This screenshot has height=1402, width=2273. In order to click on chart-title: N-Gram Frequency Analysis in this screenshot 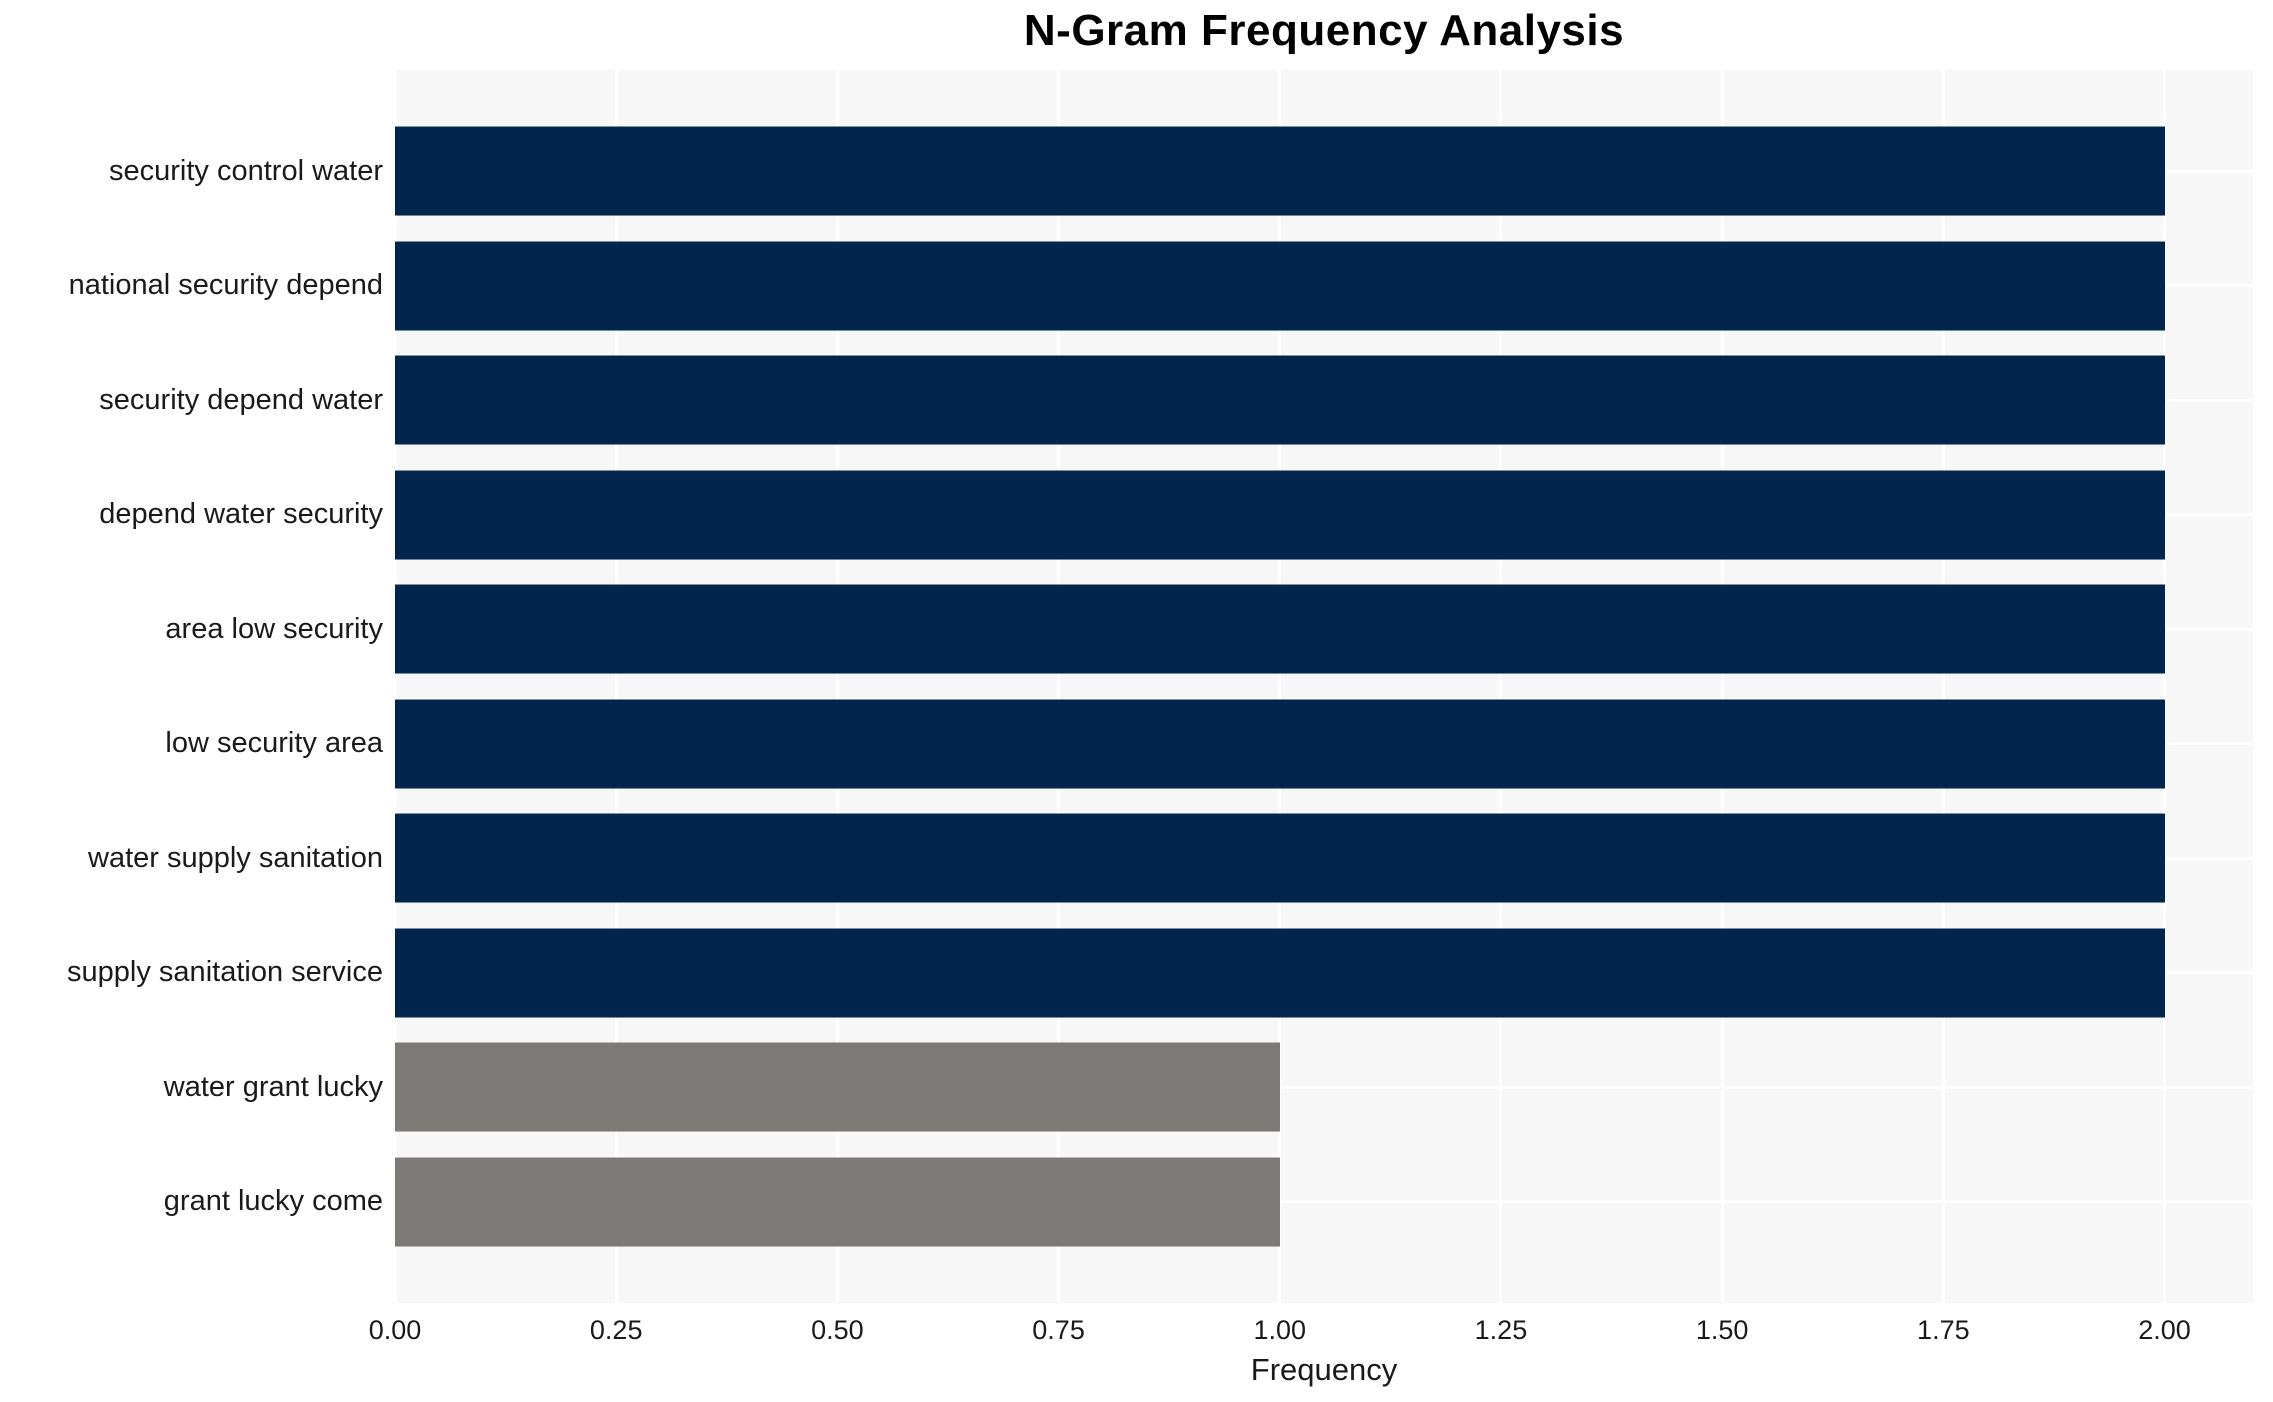, I will do `click(1324, 30)`.